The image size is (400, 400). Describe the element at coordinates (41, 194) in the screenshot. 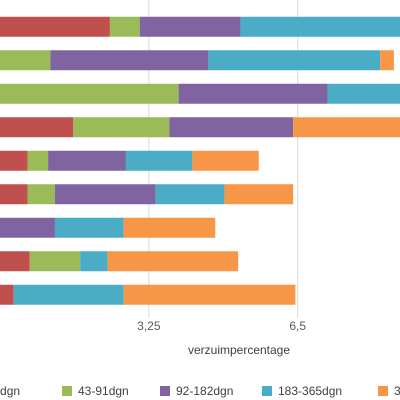

I see `bar-row6-series2` at that location.